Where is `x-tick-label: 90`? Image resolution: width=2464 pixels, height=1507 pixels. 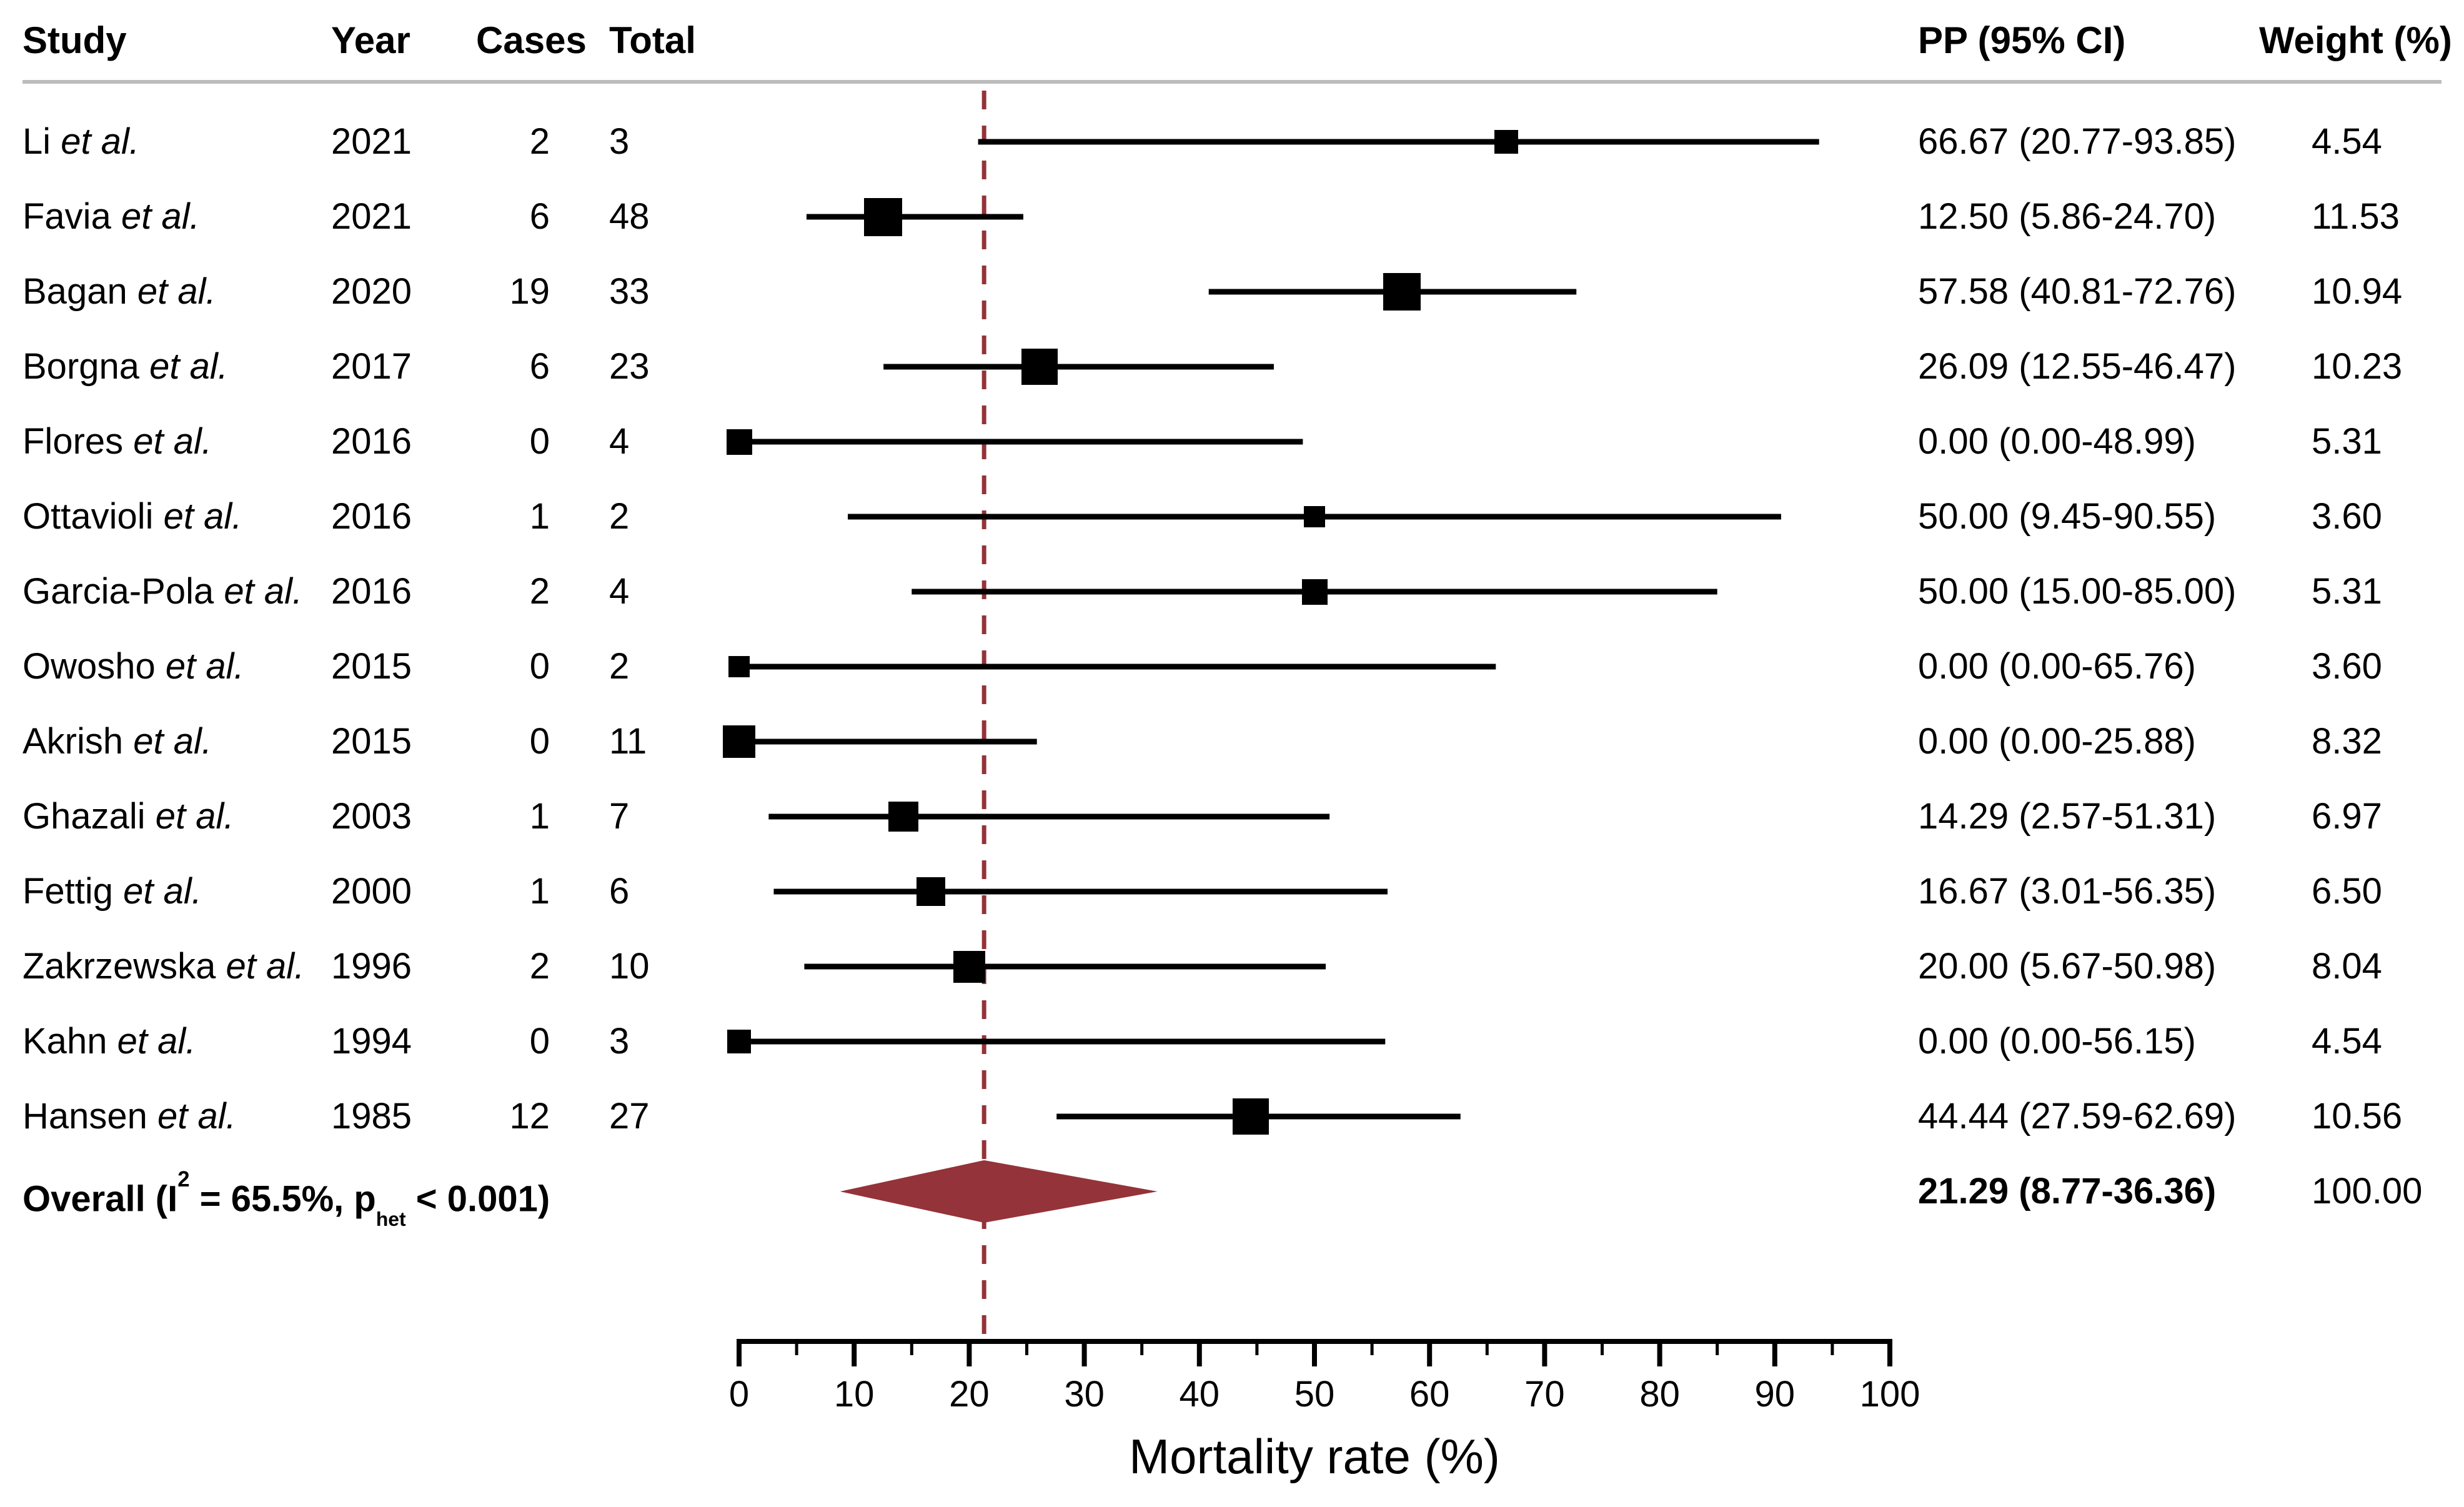 x-tick-label: 90 is located at coordinates (1775, 1394).